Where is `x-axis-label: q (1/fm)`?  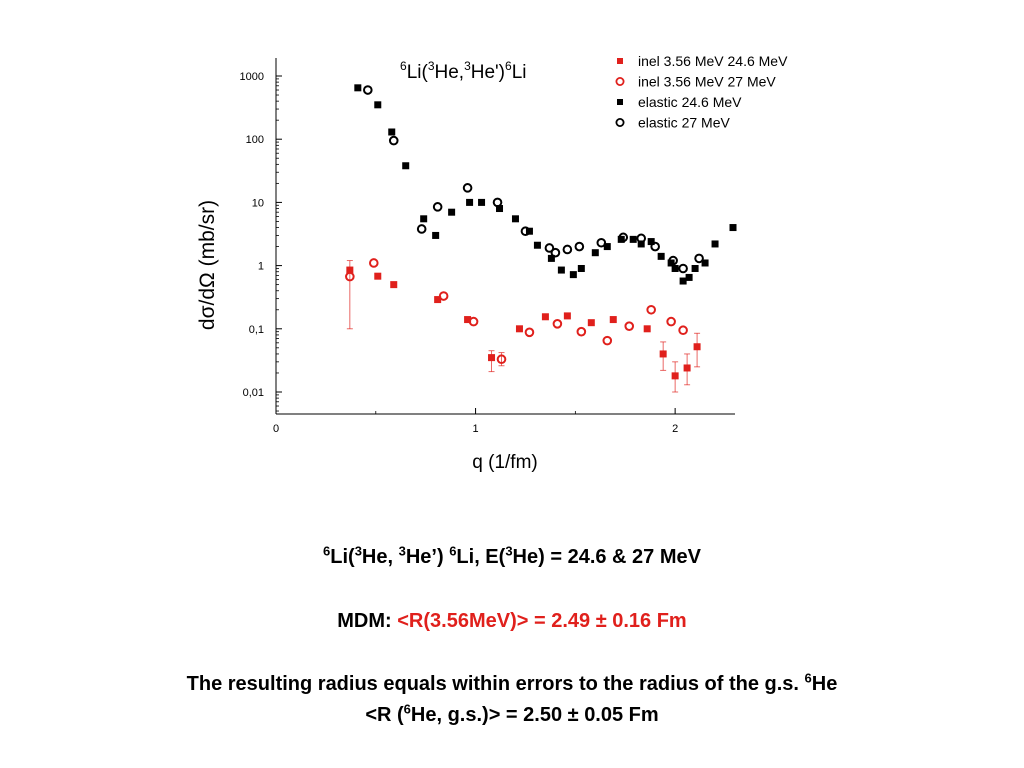
x-axis-label: q (1/fm) is located at coordinates (504, 462).